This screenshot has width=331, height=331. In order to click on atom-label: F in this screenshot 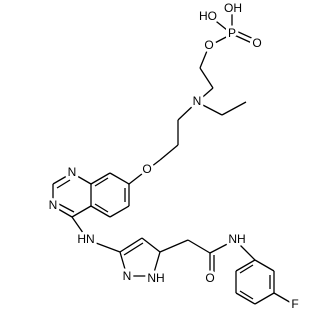, I will do `click(294, 304)`.